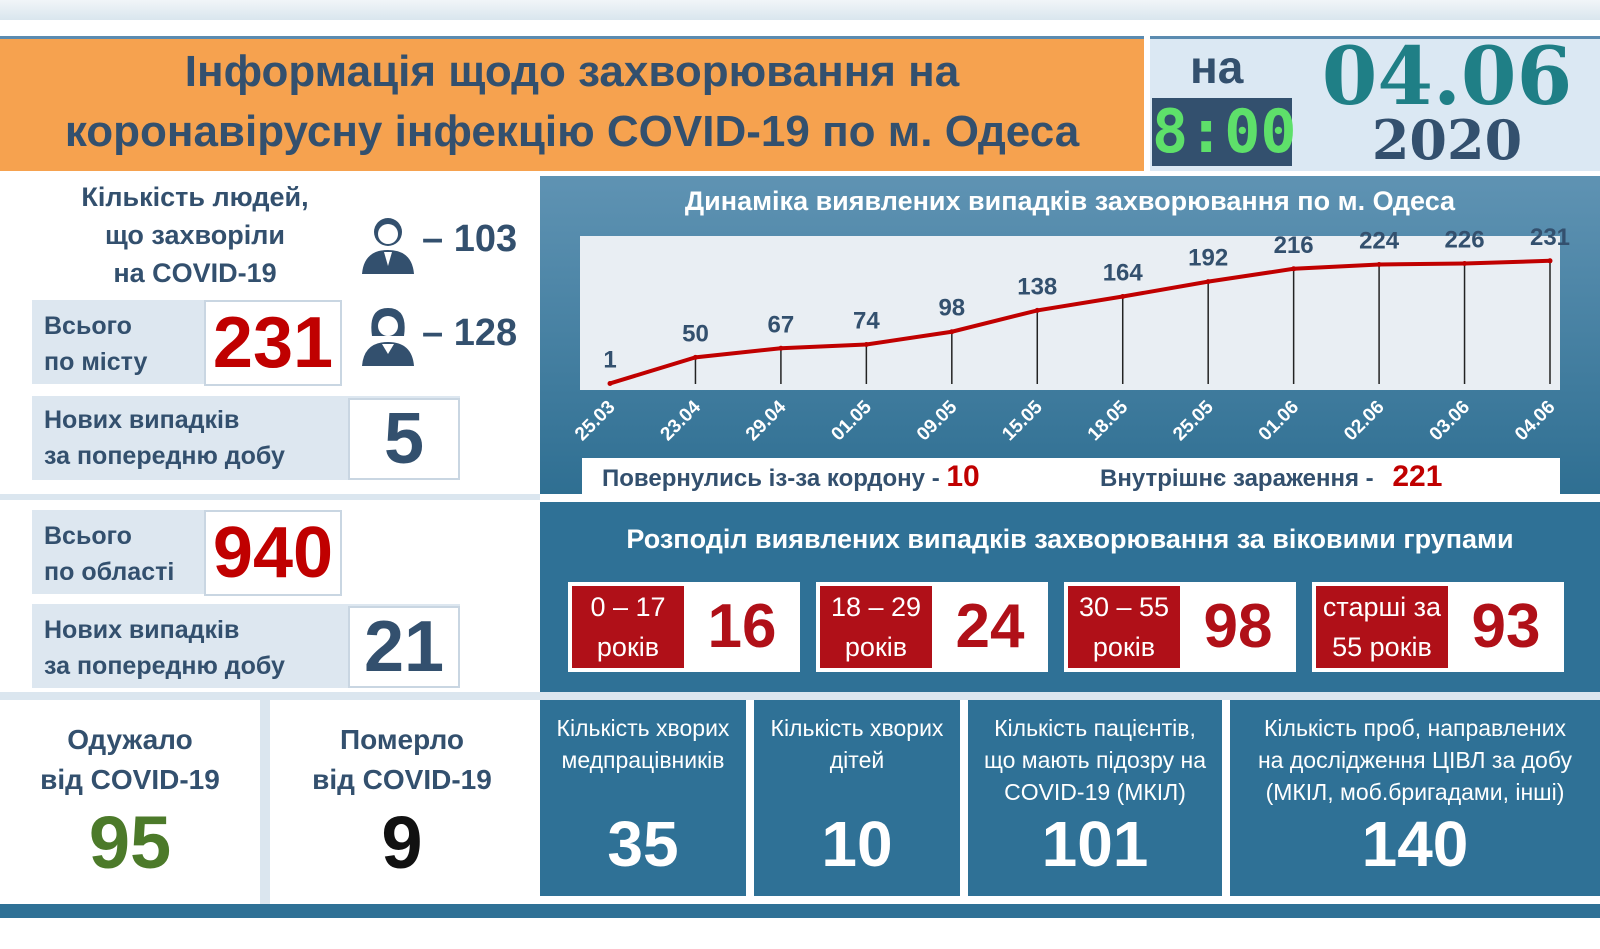 This screenshot has height=949, width=1600. Describe the element at coordinates (1022, 420) in the screenshot. I see `x-tick-label: 15.05` at that location.